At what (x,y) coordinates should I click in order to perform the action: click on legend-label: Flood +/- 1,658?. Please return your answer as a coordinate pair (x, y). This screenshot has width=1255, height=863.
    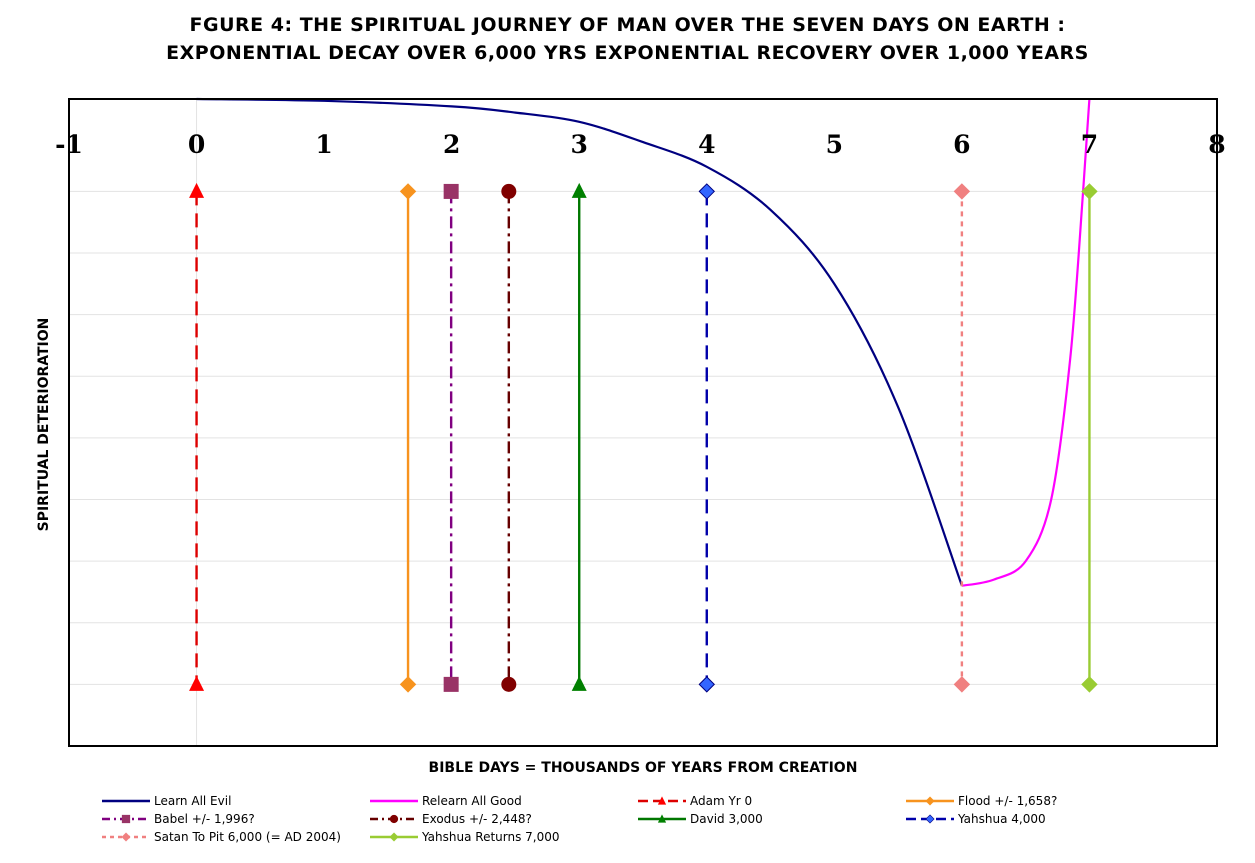
    Looking at the image, I should click on (1008, 801).